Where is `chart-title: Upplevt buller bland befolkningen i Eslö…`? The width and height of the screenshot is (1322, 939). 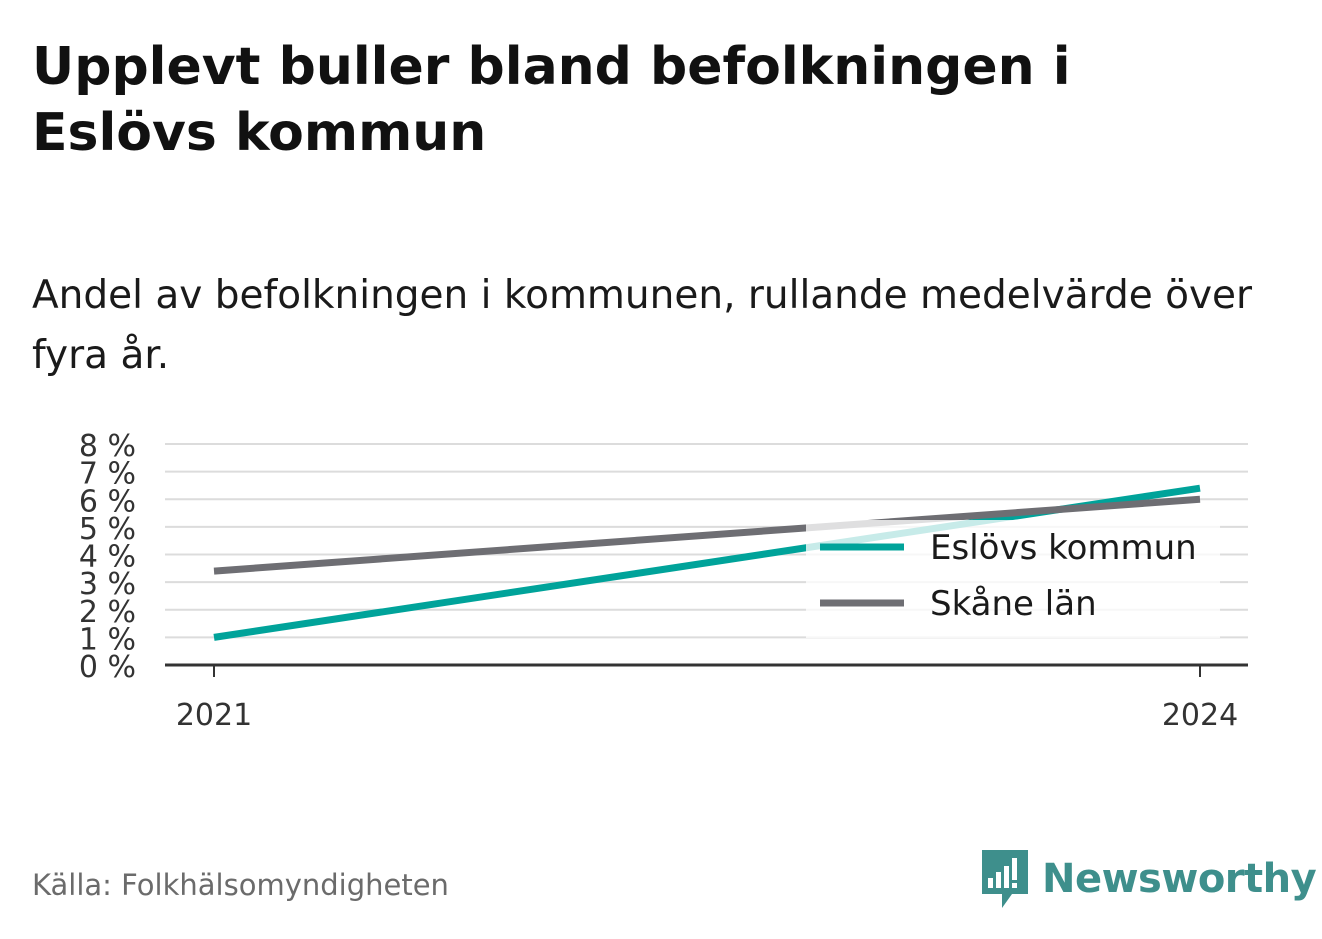
chart-title: Upplevt buller bland befolkningen i Eslö… is located at coordinates (551, 100).